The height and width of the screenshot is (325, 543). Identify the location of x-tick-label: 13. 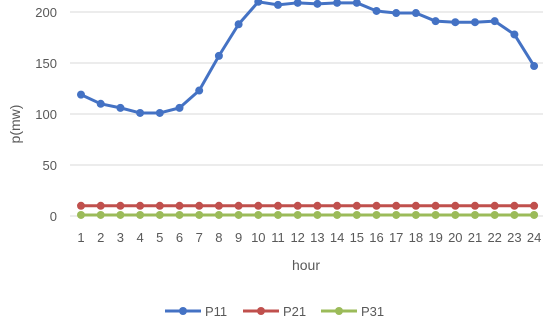
(317, 237).